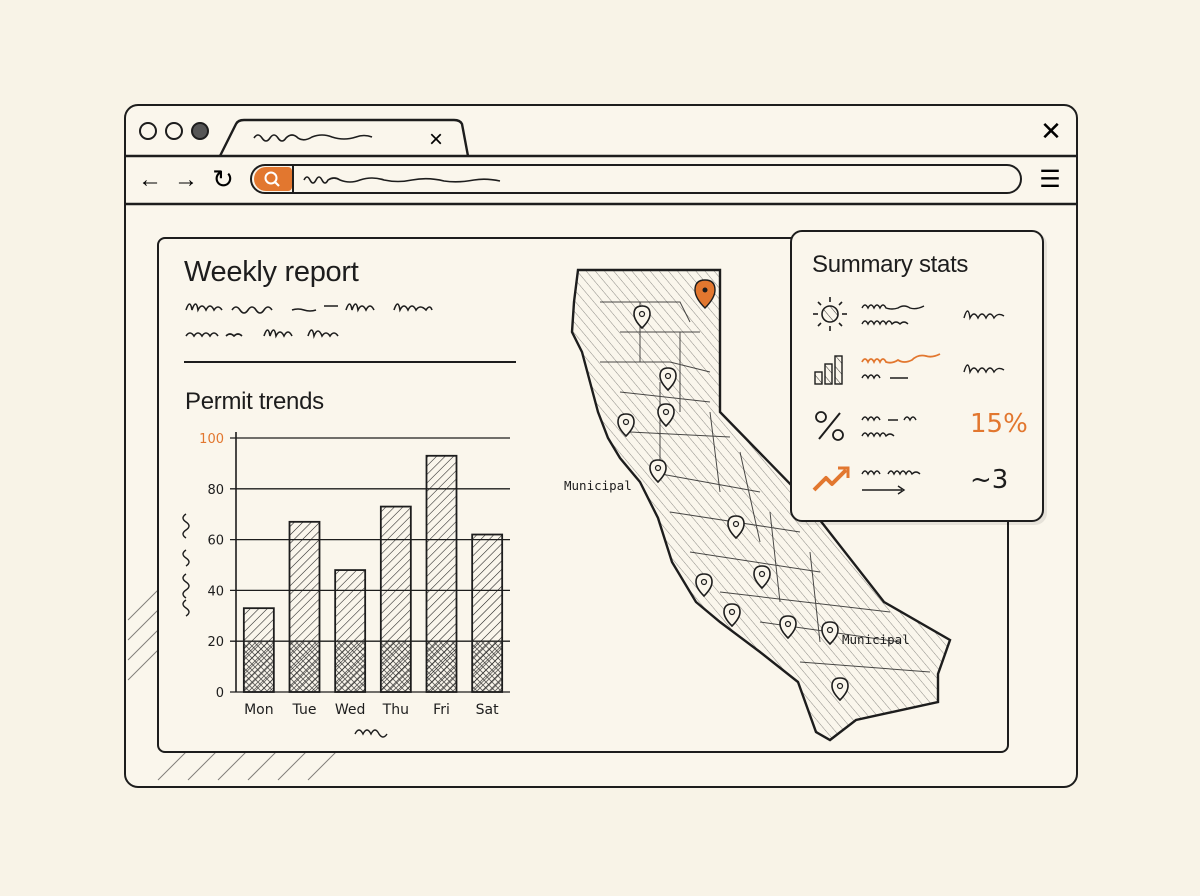 The height and width of the screenshot is (896, 1200). Describe the element at coordinates (889, 427) in the screenshot. I see `stat-row-3-scribble` at that location.